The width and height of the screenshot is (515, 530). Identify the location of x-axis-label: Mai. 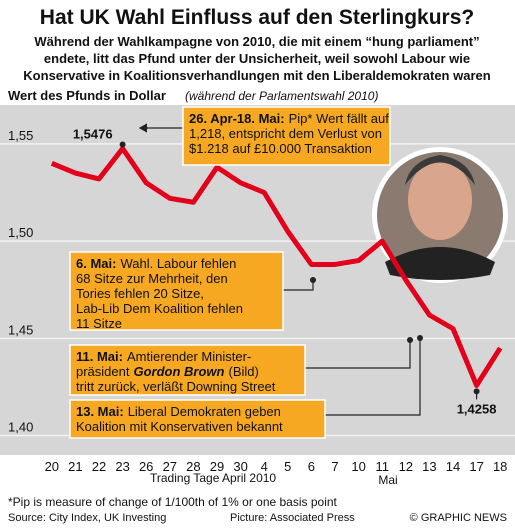
(387, 480).